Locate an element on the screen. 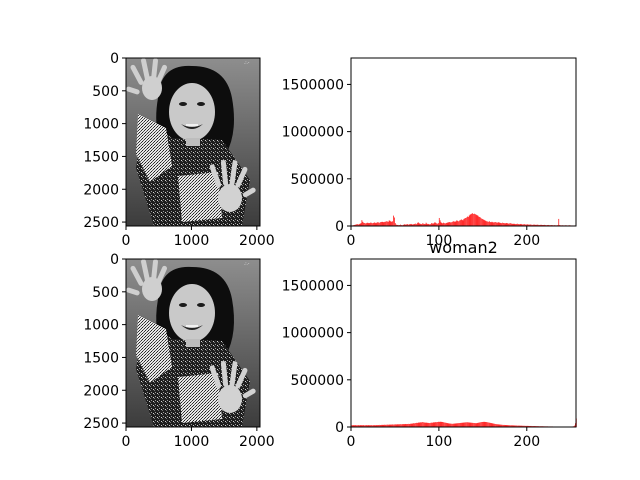  portrait-image is located at coordinates (192, 342).